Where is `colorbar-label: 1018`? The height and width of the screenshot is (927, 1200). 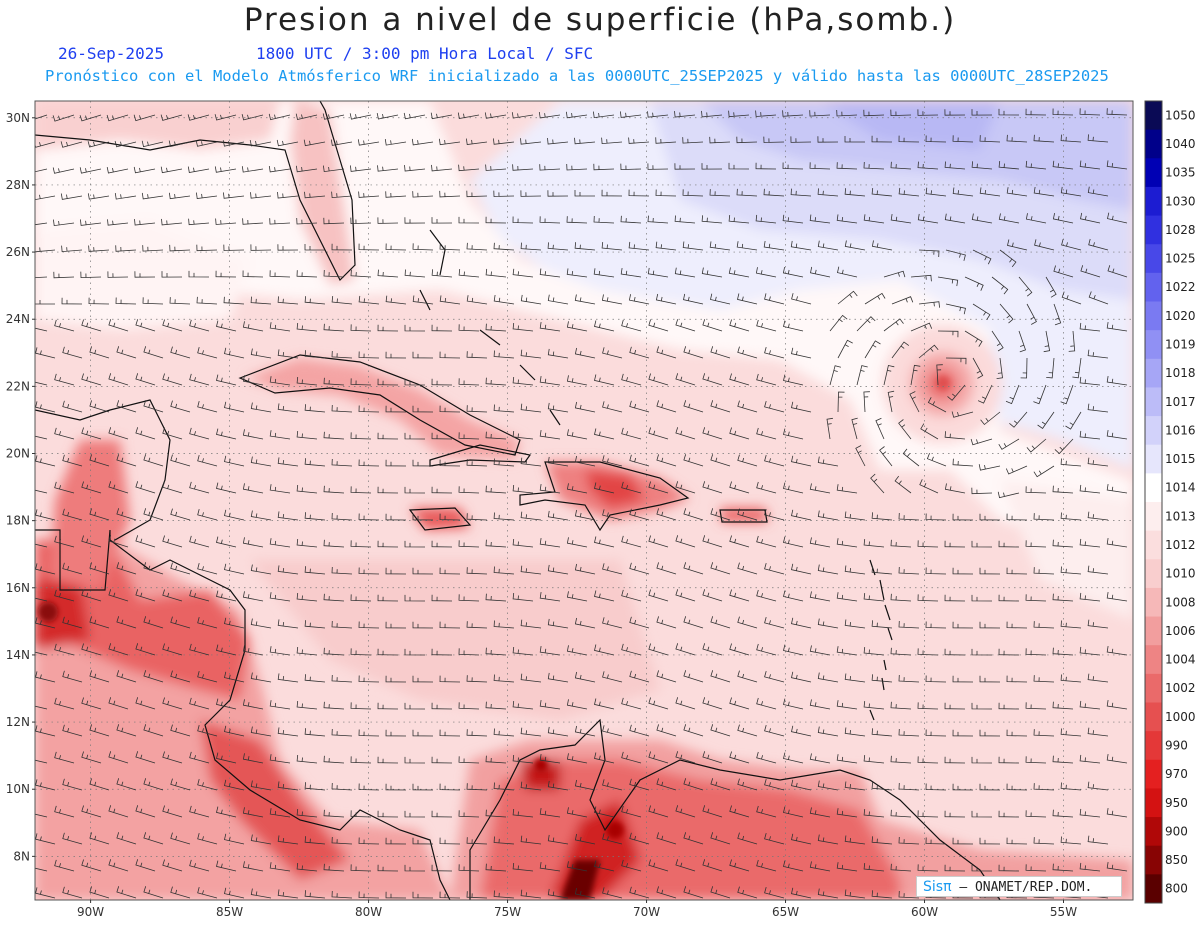 colorbar-label: 1018 is located at coordinates (1180, 373).